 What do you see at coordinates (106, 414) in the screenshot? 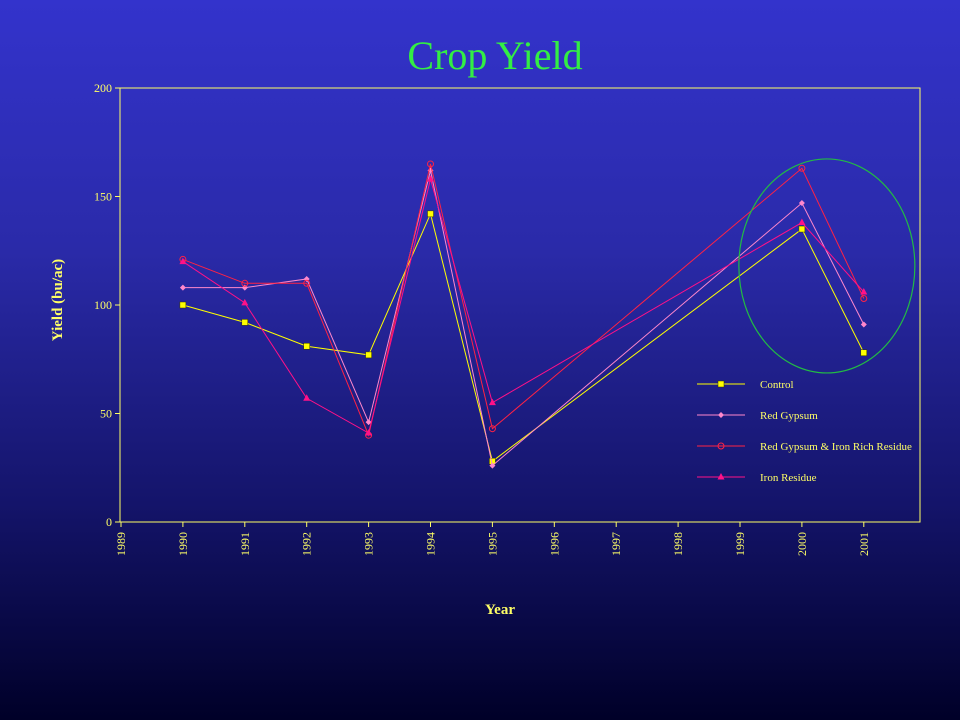
I see `y-tick-label: 50` at bounding box center [106, 414].